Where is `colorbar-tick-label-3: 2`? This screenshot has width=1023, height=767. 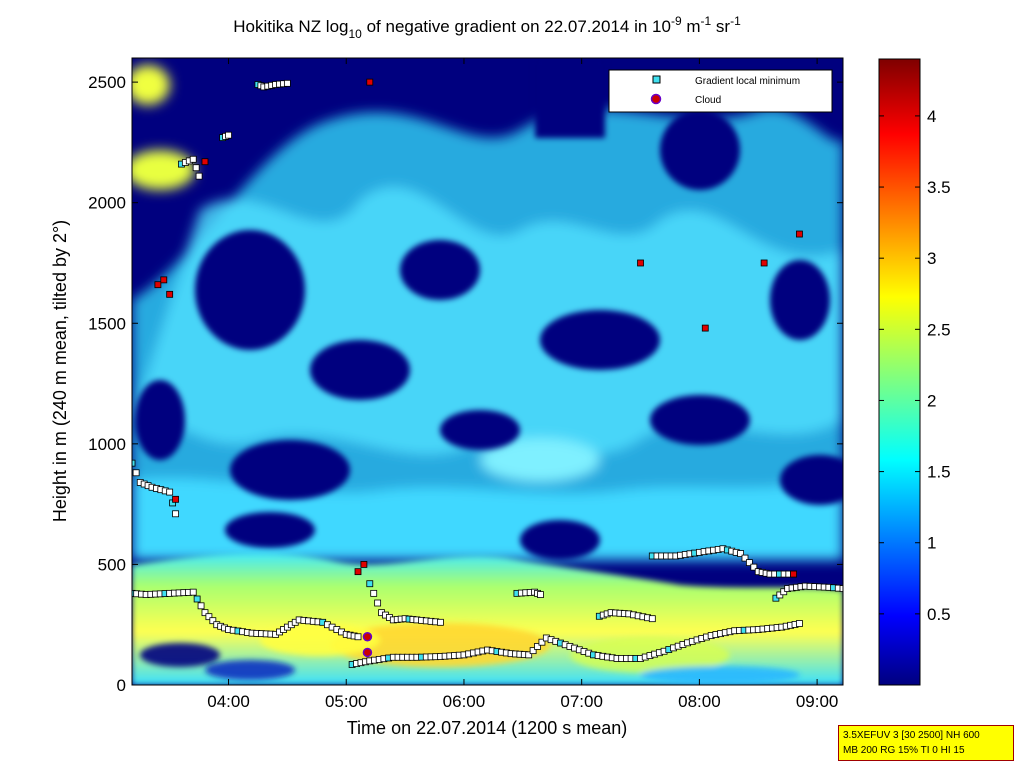 colorbar-tick-label-3: 2 is located at coordinates (931, 400).